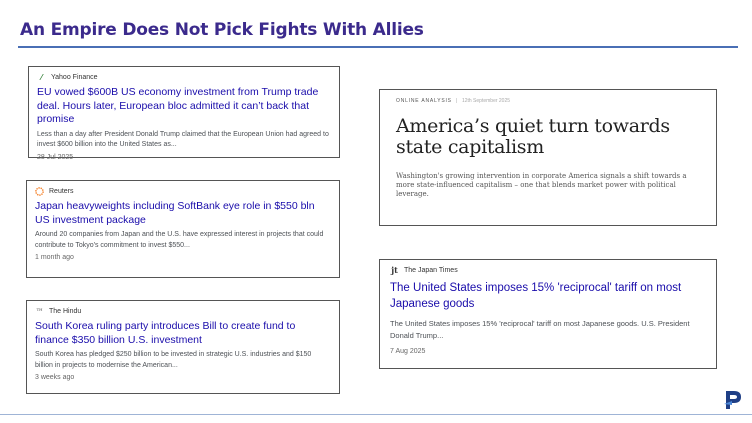 The image size is (752, 423). Describe the element at coordinates (376, 414) in the screenshot. I see `footer-divider` at that location.